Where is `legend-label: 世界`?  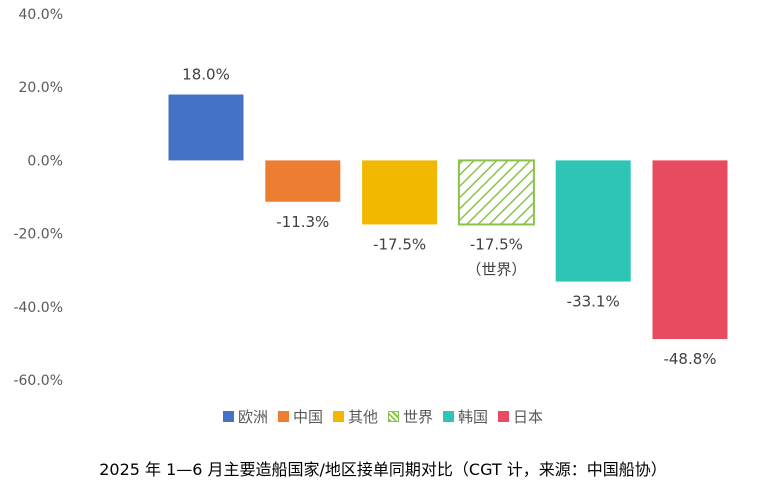
legend-label: 世界 is located at coordinates (418, 417).